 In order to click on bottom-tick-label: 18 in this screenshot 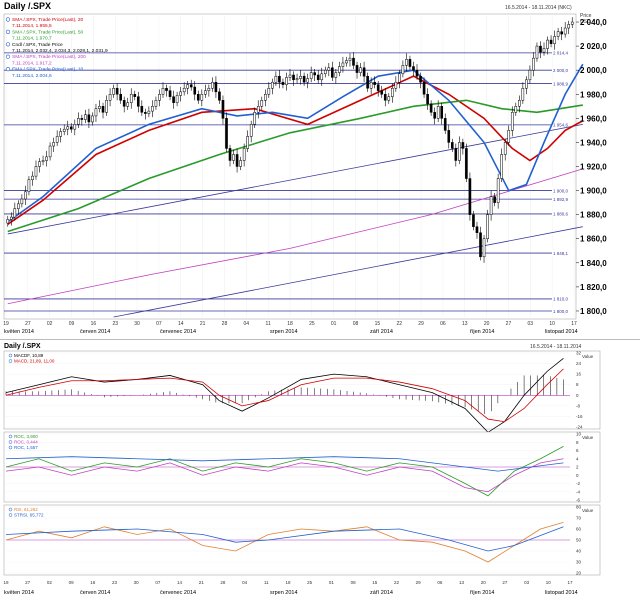, I will do `click(288, 582)`.